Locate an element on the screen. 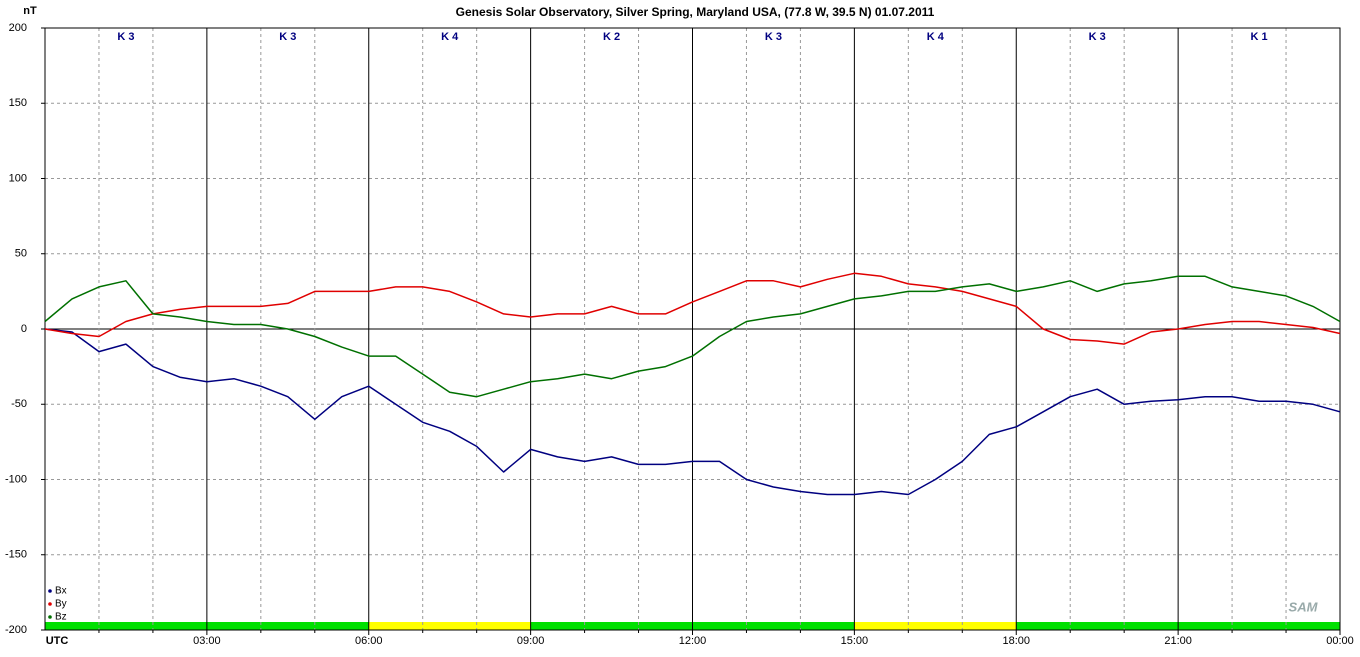 Image resolution: width=1360 pixels, height=657 pixels. x-tick-label: 21:00 is located at coordinates (1178, 641).